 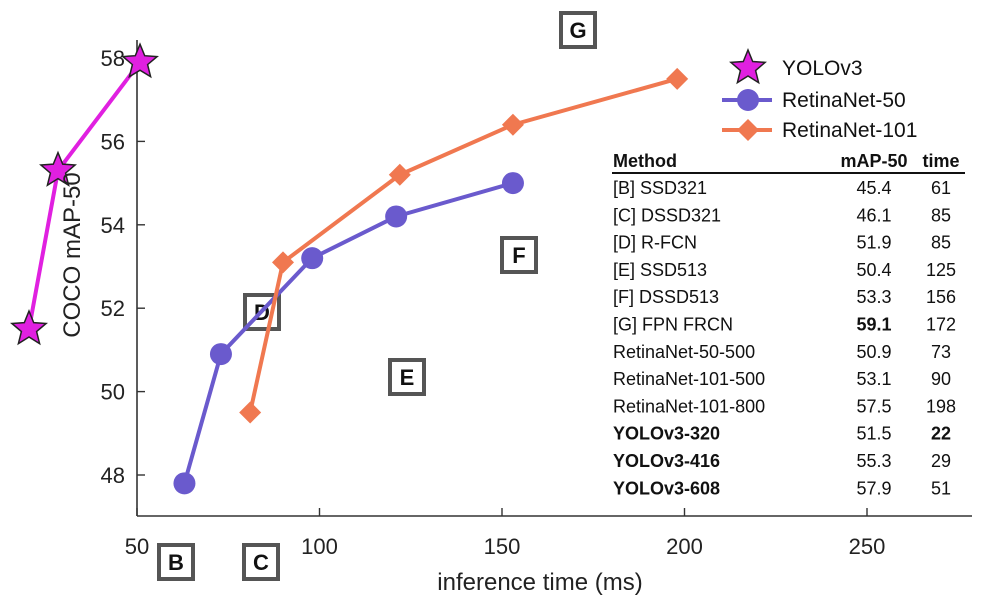 What do you see at coordinates (689, 406) in the screenshot?
I see `table-cell-method: RetinaNet-101-800` at bounding box center [689, 406].